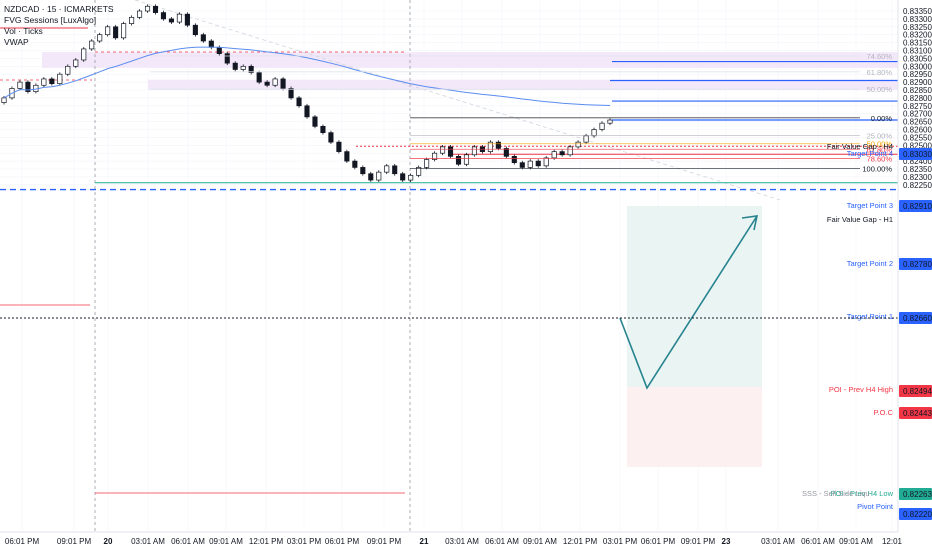 The image size is (932, 550). What do you see at coordinates (470, 60) in the screenshot?
I see `fvg-zone-h4` at bounding box center [470, 60].